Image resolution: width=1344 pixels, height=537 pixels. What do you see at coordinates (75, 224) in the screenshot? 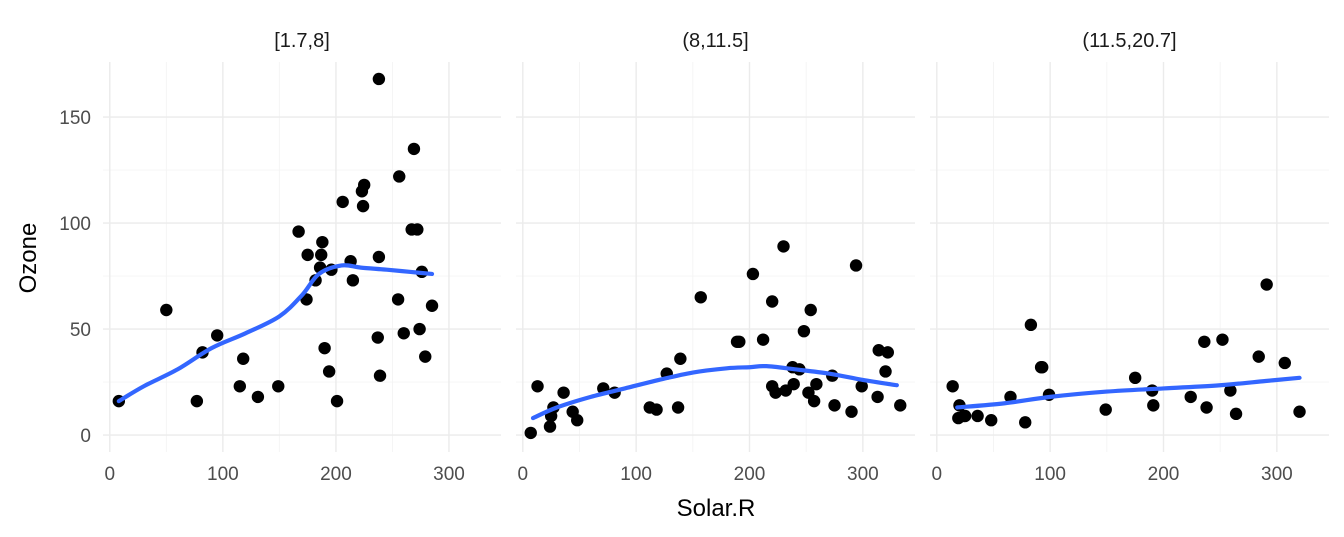
I see `y-tick-label: 100` at bounding box center [75, 224].